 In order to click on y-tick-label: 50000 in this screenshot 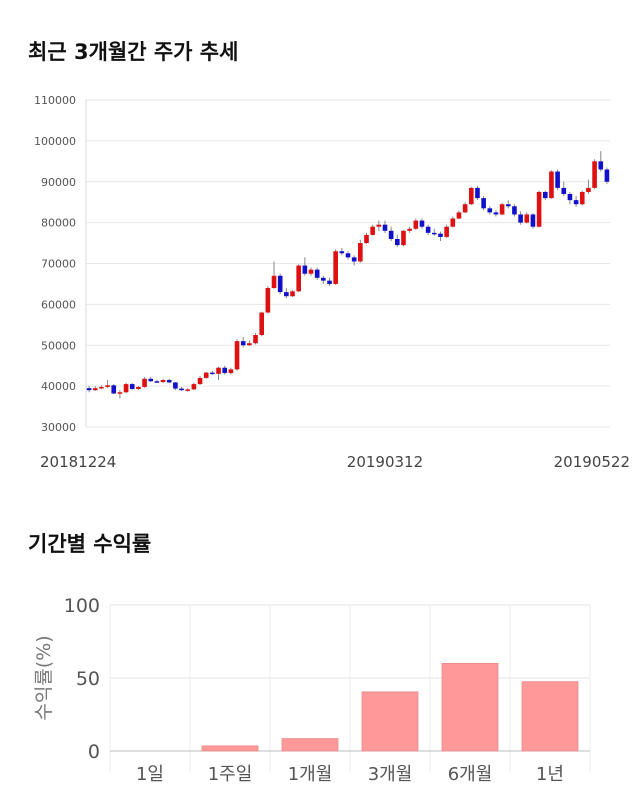, I will do `click(58, 345)`.